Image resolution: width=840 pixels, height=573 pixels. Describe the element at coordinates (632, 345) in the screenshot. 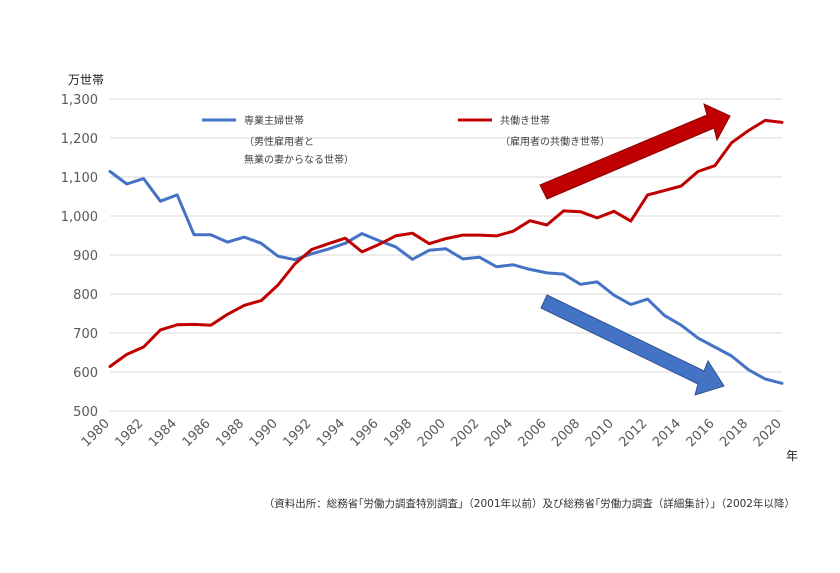

I see `down-trend-arrow` at that location.